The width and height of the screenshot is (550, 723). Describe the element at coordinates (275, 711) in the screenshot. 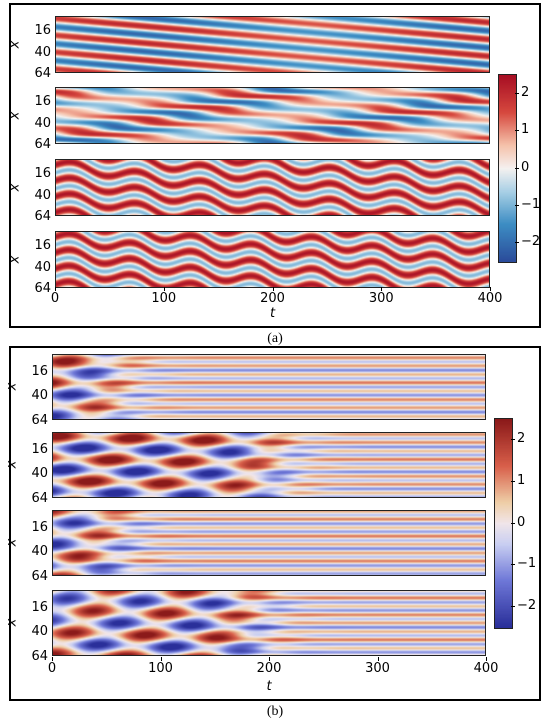

I see `panel-b-caption: (b)` at that location.